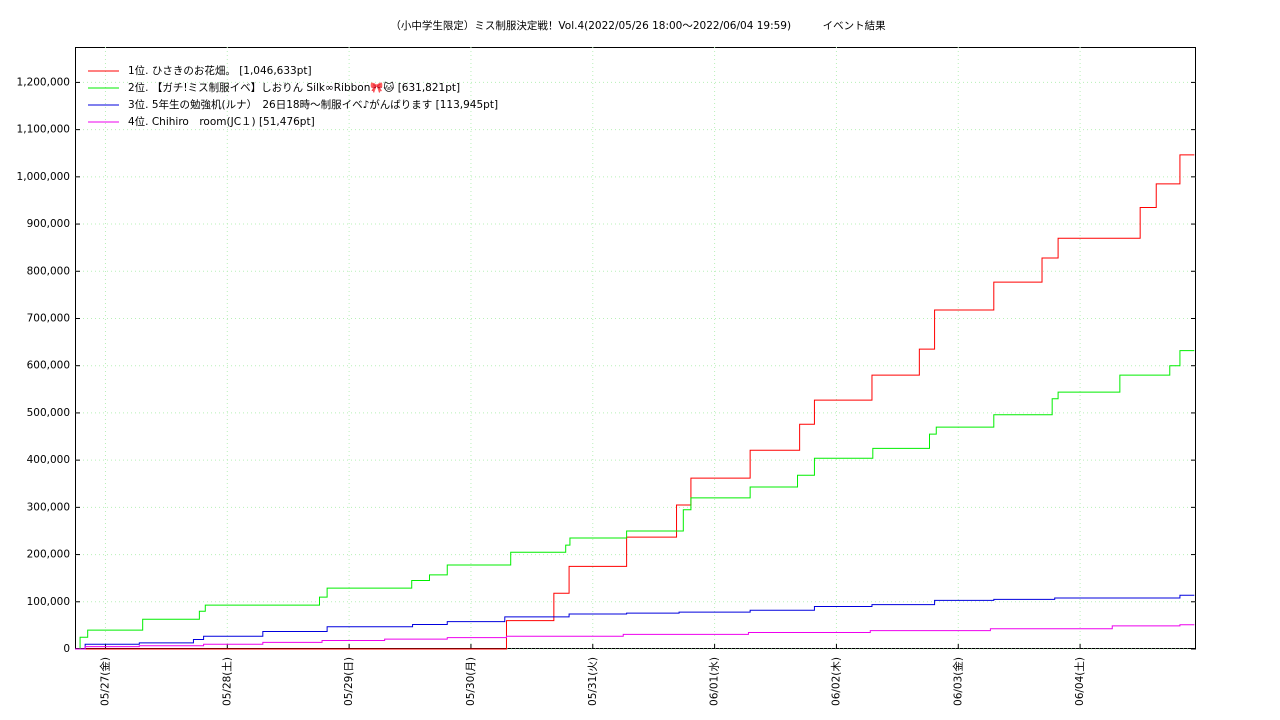 The width and height of the screenshot is (1280, 720). Describe the element at coordinates (48, 366) in the screenshot. I see `y-tick-label: 600,000` at that location.